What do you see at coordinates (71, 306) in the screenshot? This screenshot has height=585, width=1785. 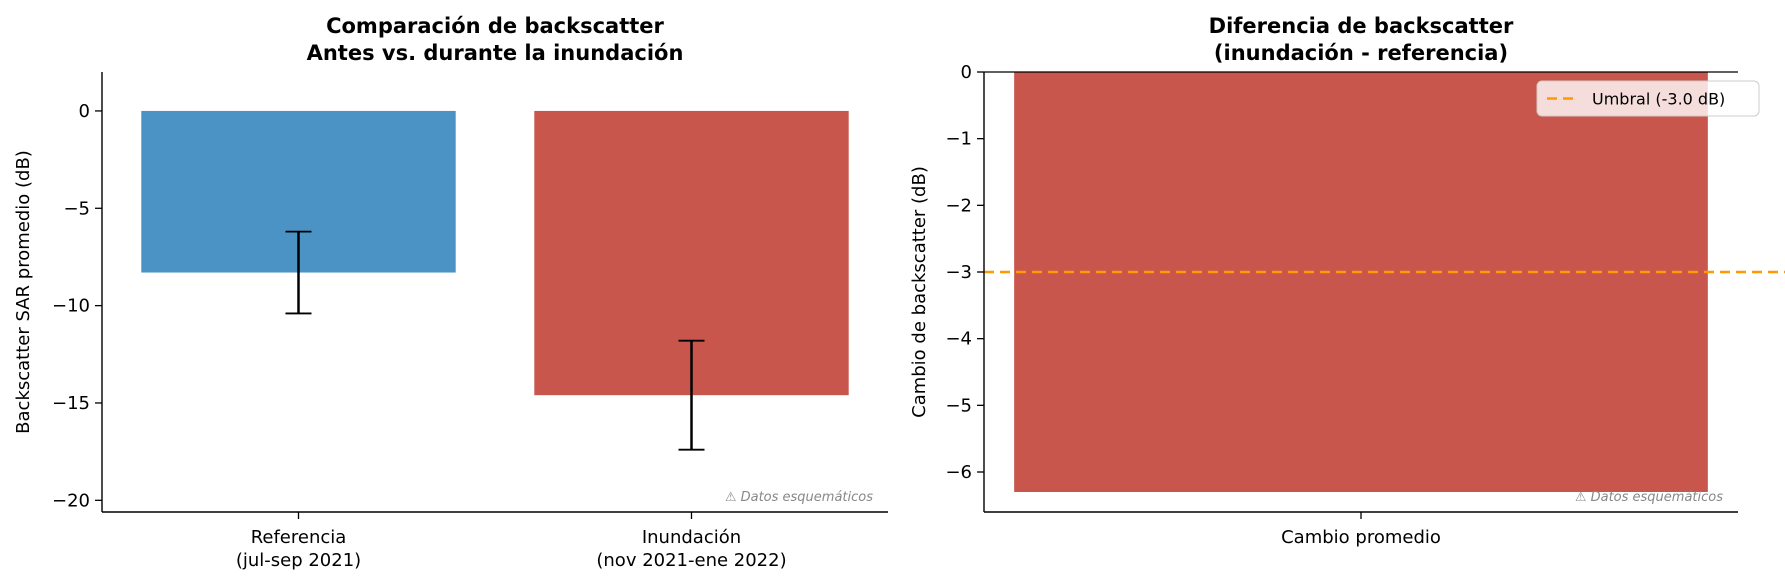 I see `y-tick-label: −10` at bounding box center [71, 306].